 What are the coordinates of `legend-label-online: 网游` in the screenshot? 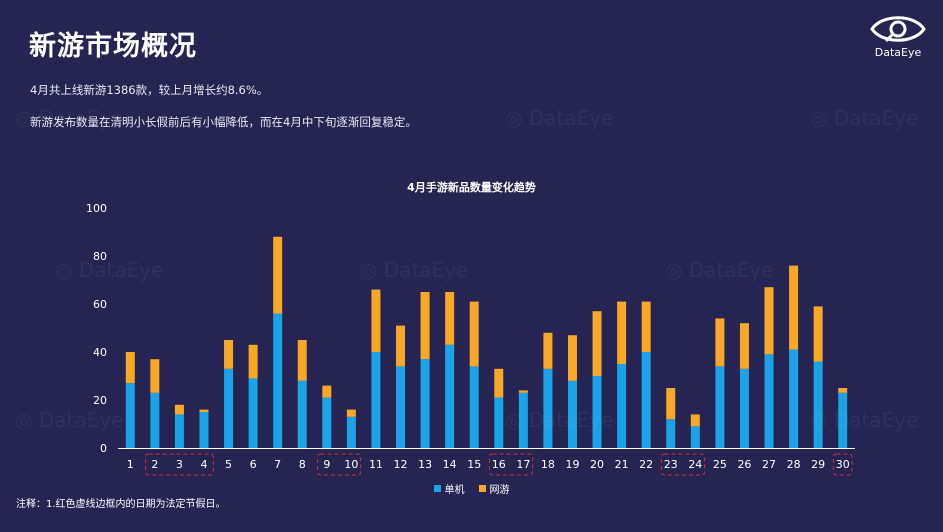 It's located at (499, 490).